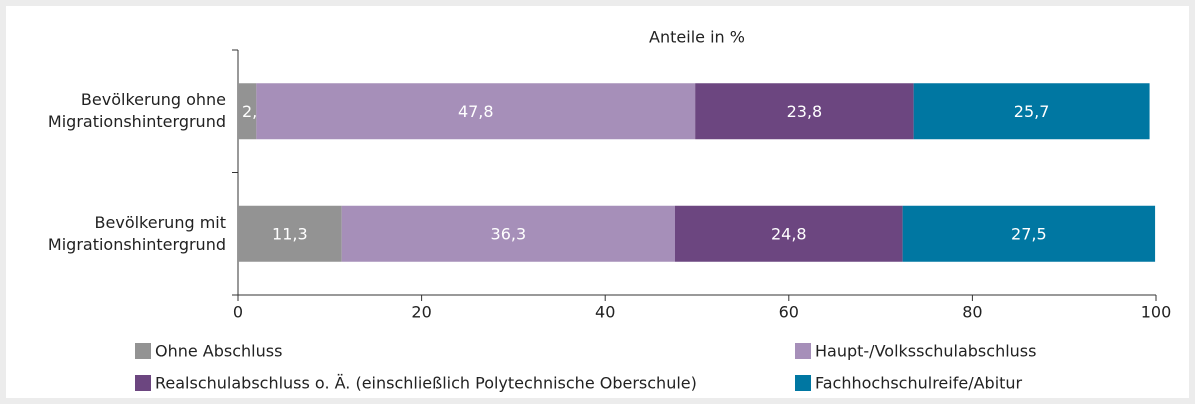 This screenshot has width=1195, height=404. I want to click on legend-label: Fachhochschulreife/Abitur, so click(919, 383).